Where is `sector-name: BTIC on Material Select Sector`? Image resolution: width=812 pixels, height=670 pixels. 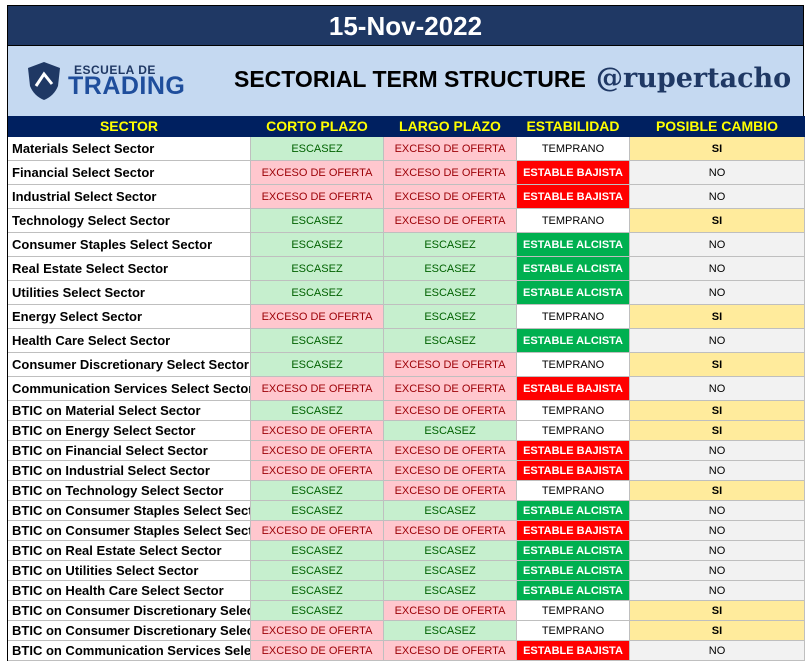 sector-name: BTIC on Material Select Sector is located at coordinates (129, 411).